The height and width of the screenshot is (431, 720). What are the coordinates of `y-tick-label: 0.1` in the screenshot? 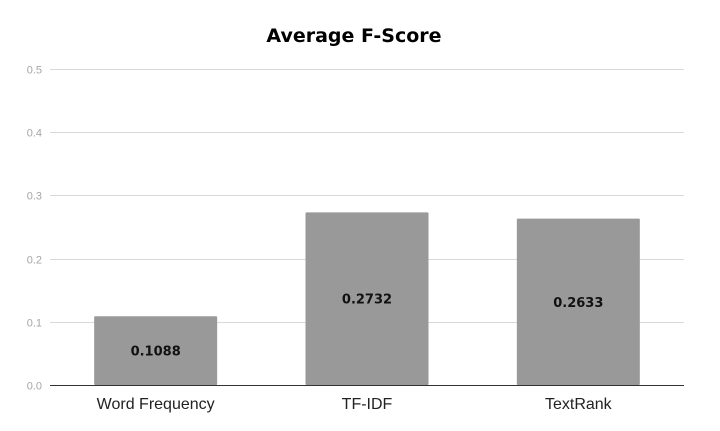 It's located at (34, 324).